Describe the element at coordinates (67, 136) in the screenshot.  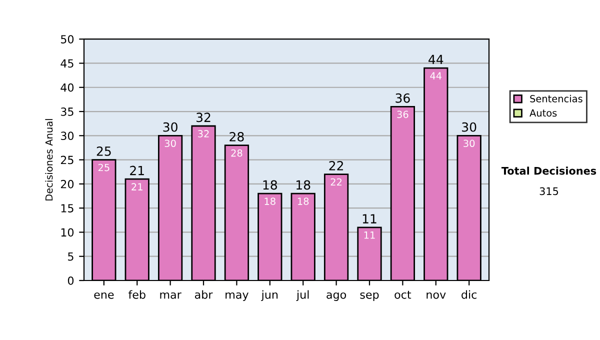
I see `y-tick-label: 30` at that location.